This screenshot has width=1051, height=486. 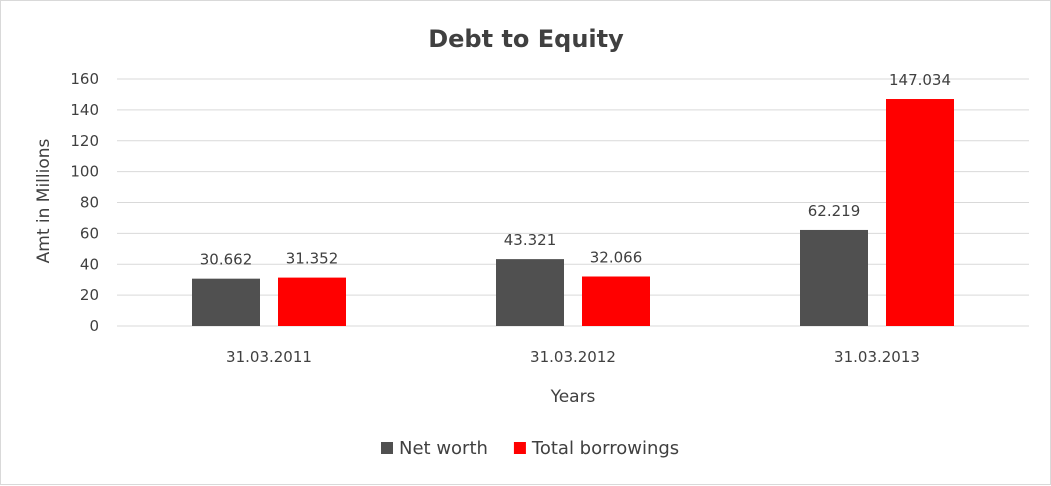 What do you see at coordinates (84, 141) in the screenshot?
I see `y-tick-label: 120` at bounding box center [84, 141].